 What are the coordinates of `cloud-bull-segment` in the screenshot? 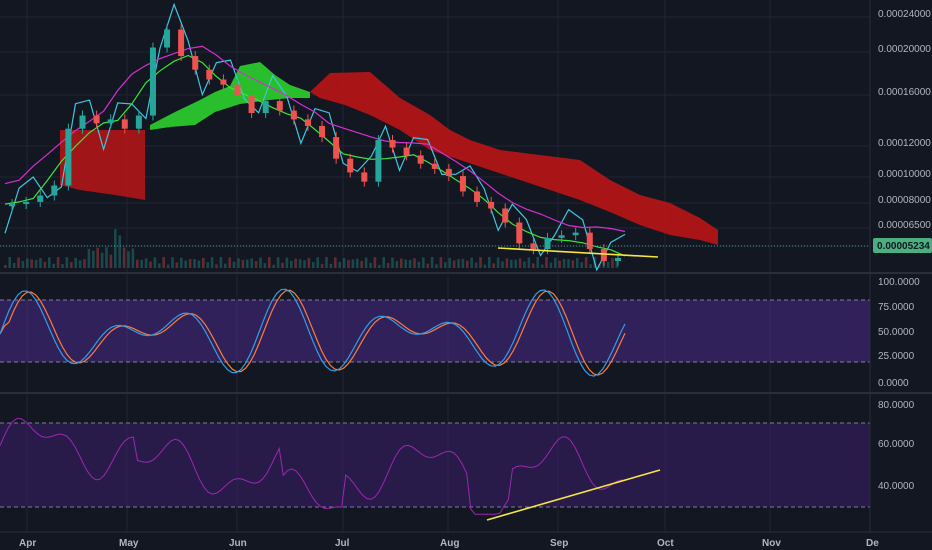 It's located at (230, 96).